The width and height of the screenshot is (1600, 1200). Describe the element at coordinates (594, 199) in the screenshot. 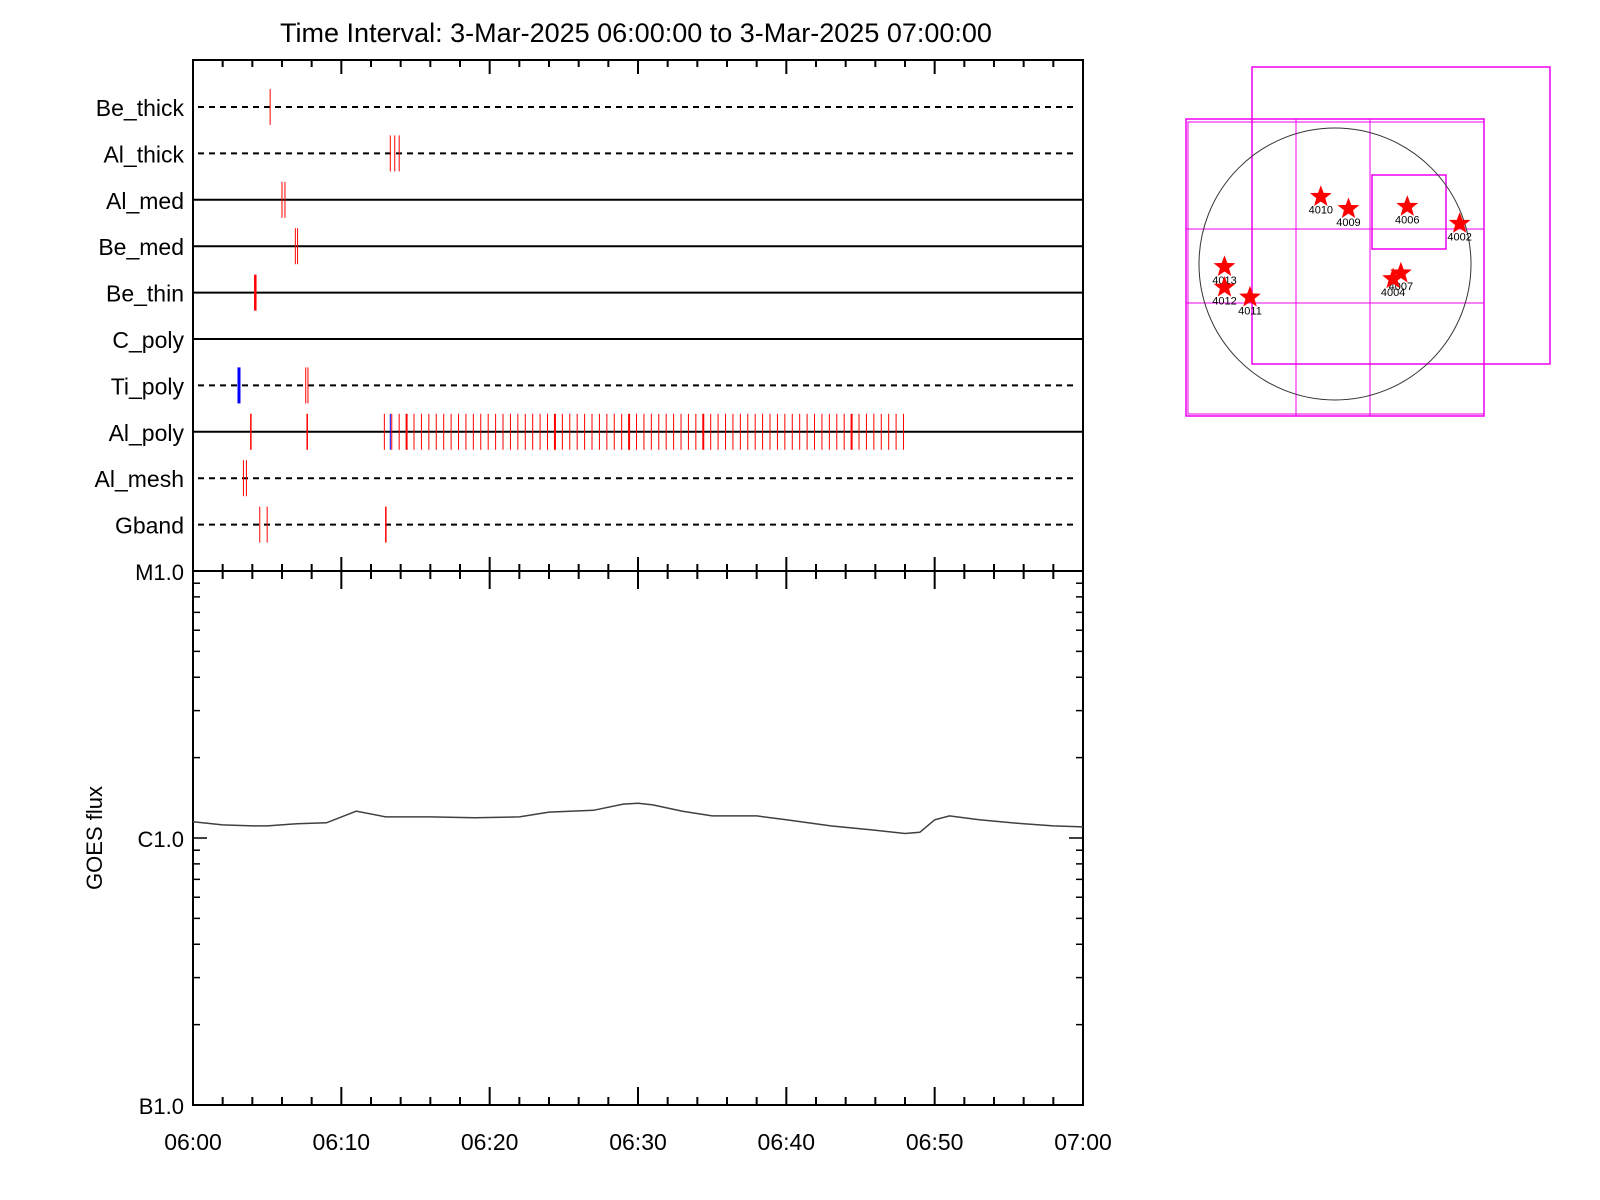

I see `channel-row-al-med: Al_med` at that location.